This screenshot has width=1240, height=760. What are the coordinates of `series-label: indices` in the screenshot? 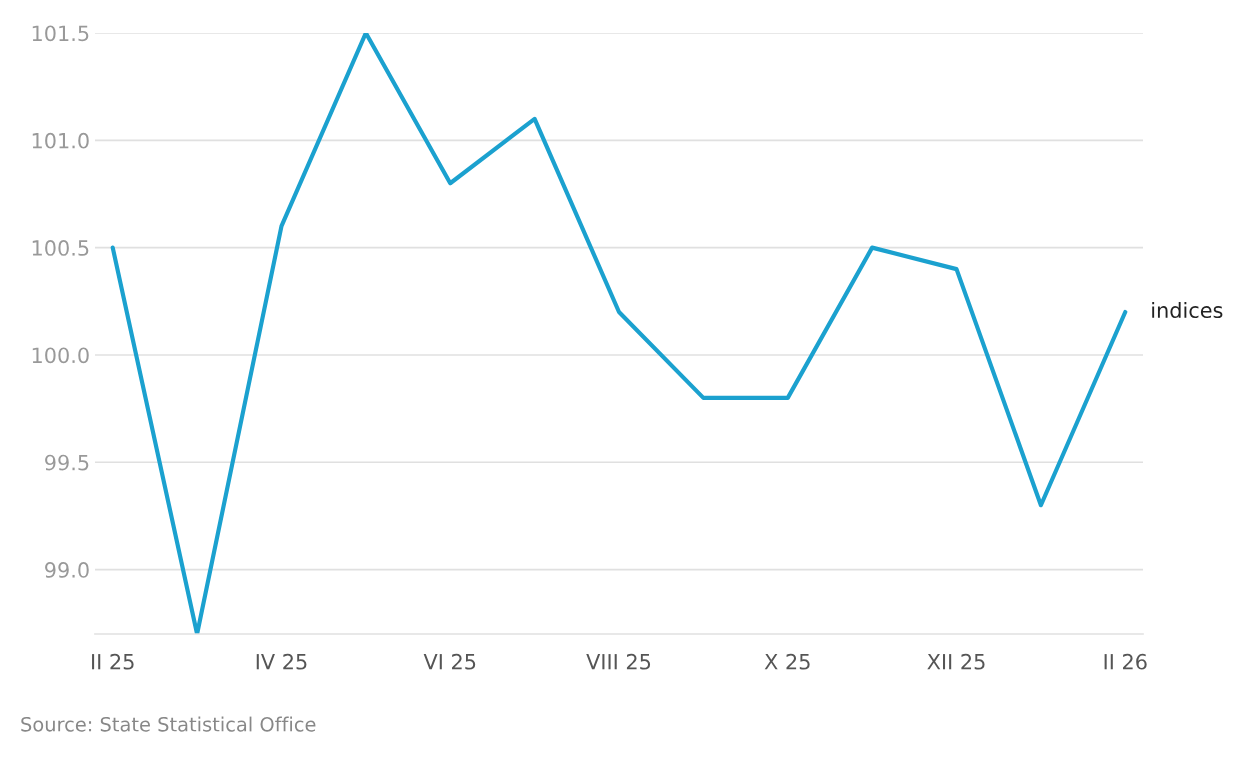 It's located at (1187, 310).